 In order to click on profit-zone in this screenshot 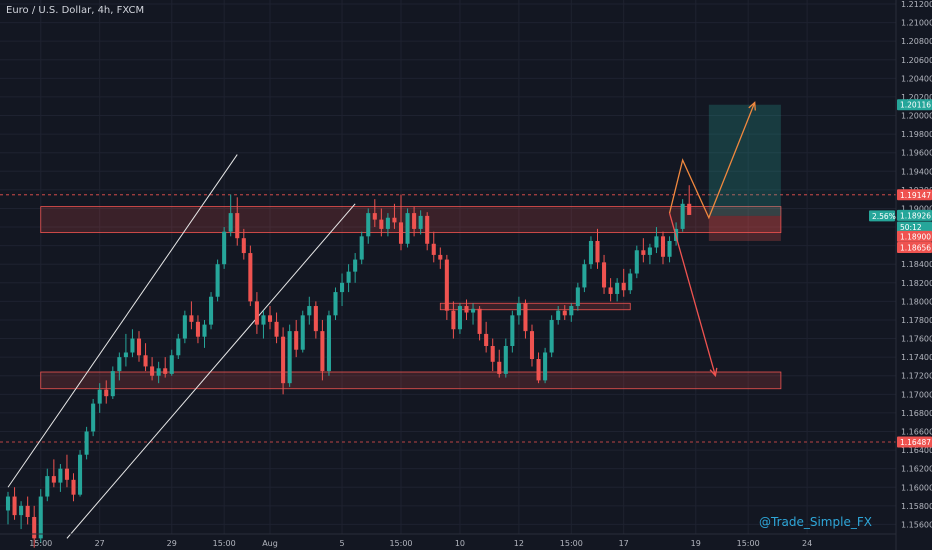, I will do `click(744, 160)`.